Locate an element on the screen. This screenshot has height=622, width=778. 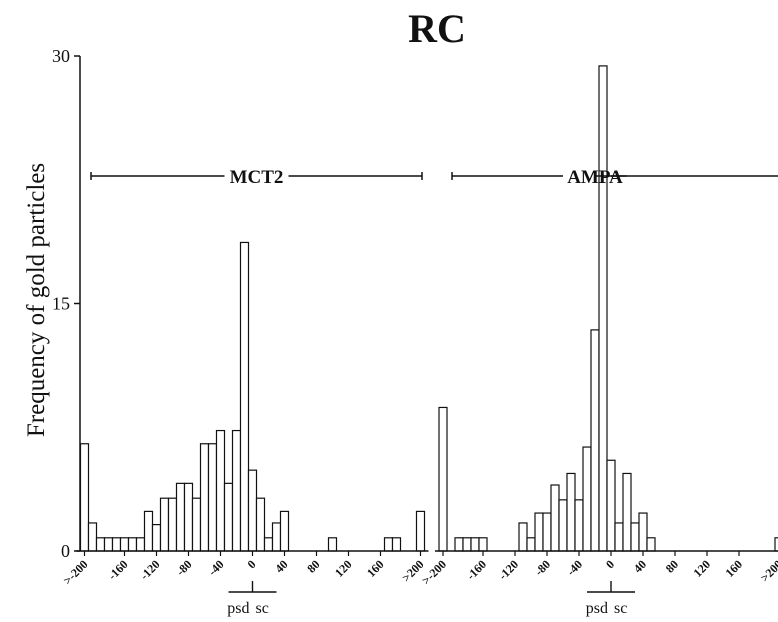
y-axis-label: Frequency of gold particles is located at coordinates (36, 300).